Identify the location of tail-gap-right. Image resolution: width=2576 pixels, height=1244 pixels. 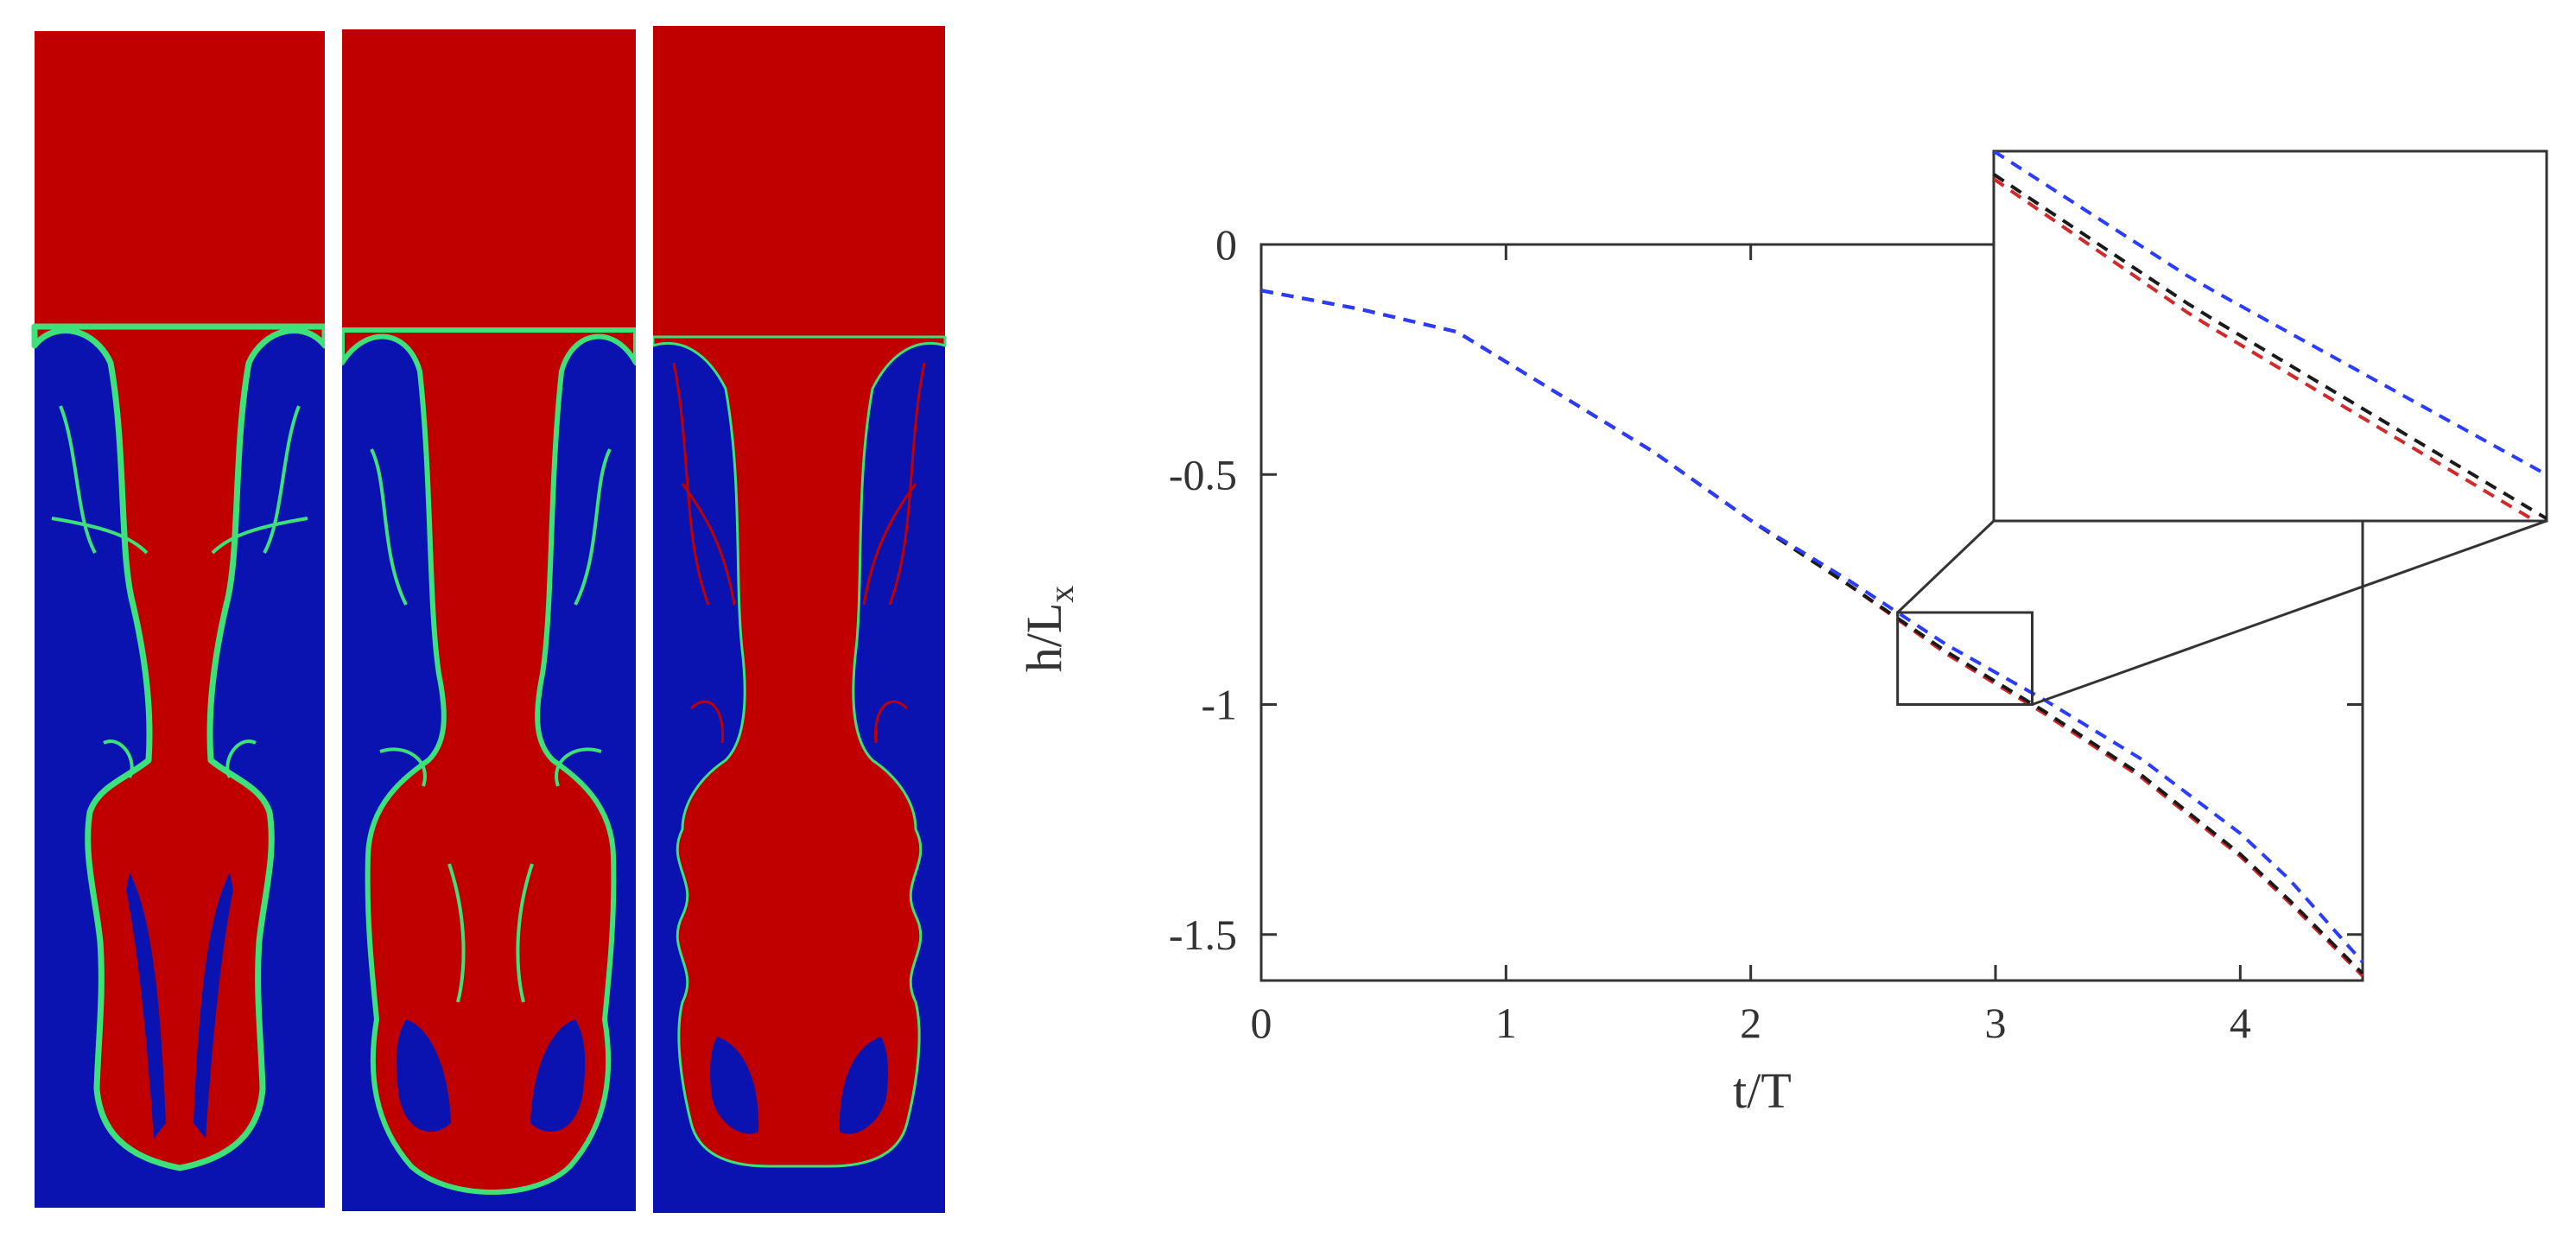
(213, 1006).